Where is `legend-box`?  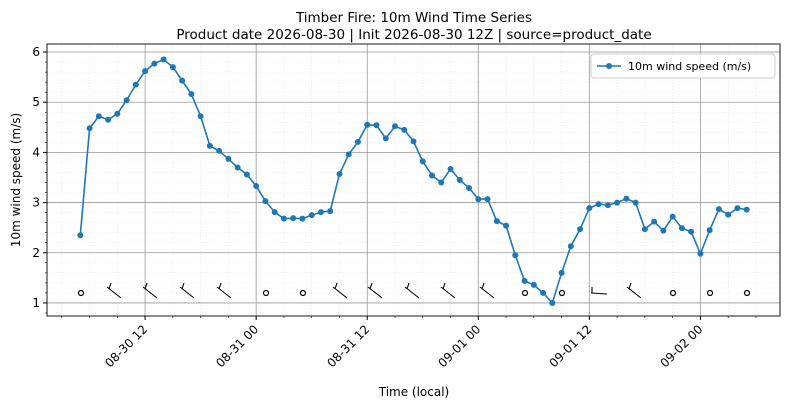 legend-box is located at coordinates (683, 66).